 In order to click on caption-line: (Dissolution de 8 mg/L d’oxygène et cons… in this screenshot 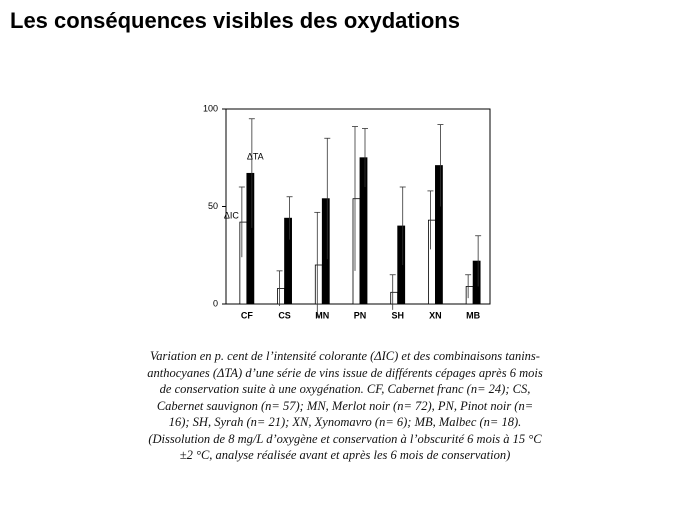, I will do `click(345, 438)`.